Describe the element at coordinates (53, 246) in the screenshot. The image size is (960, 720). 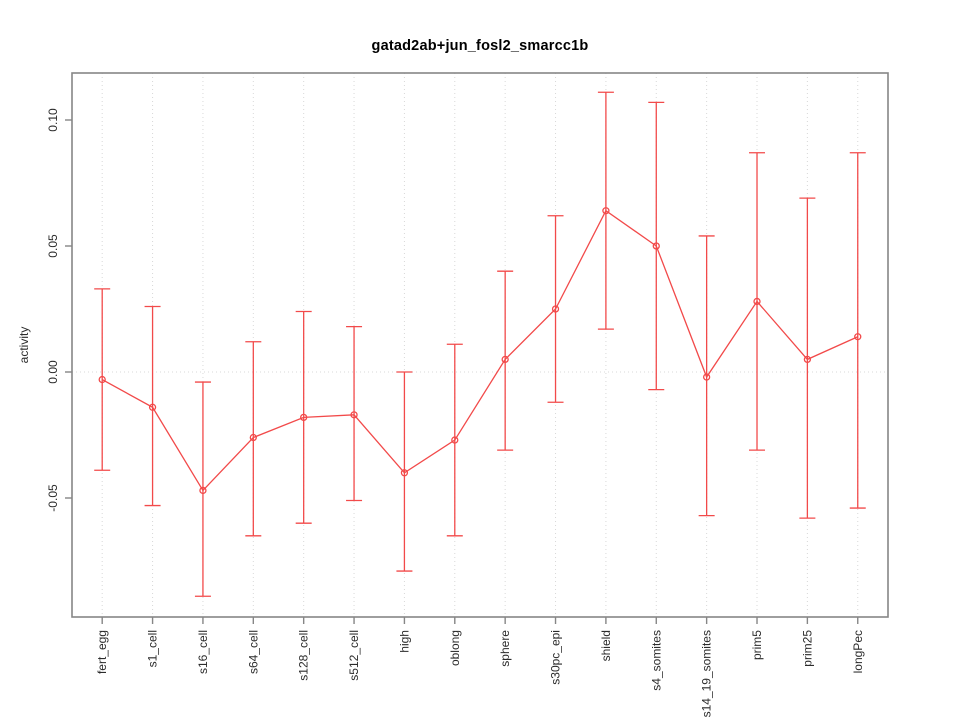
I see `y-tick-label: 0.05` at that location.